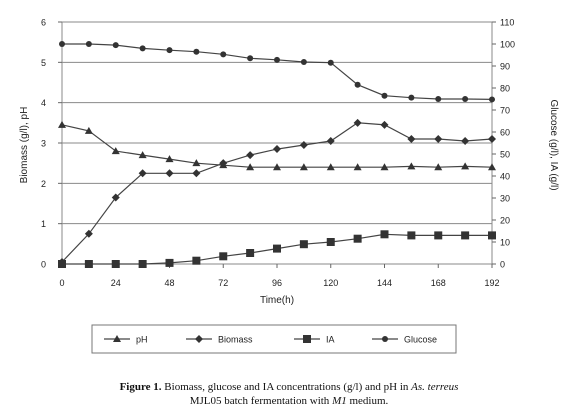 This screenshot has width=578, height=417. I want to click on legend: pH Biomass IA Glucose, so click(274, 339).